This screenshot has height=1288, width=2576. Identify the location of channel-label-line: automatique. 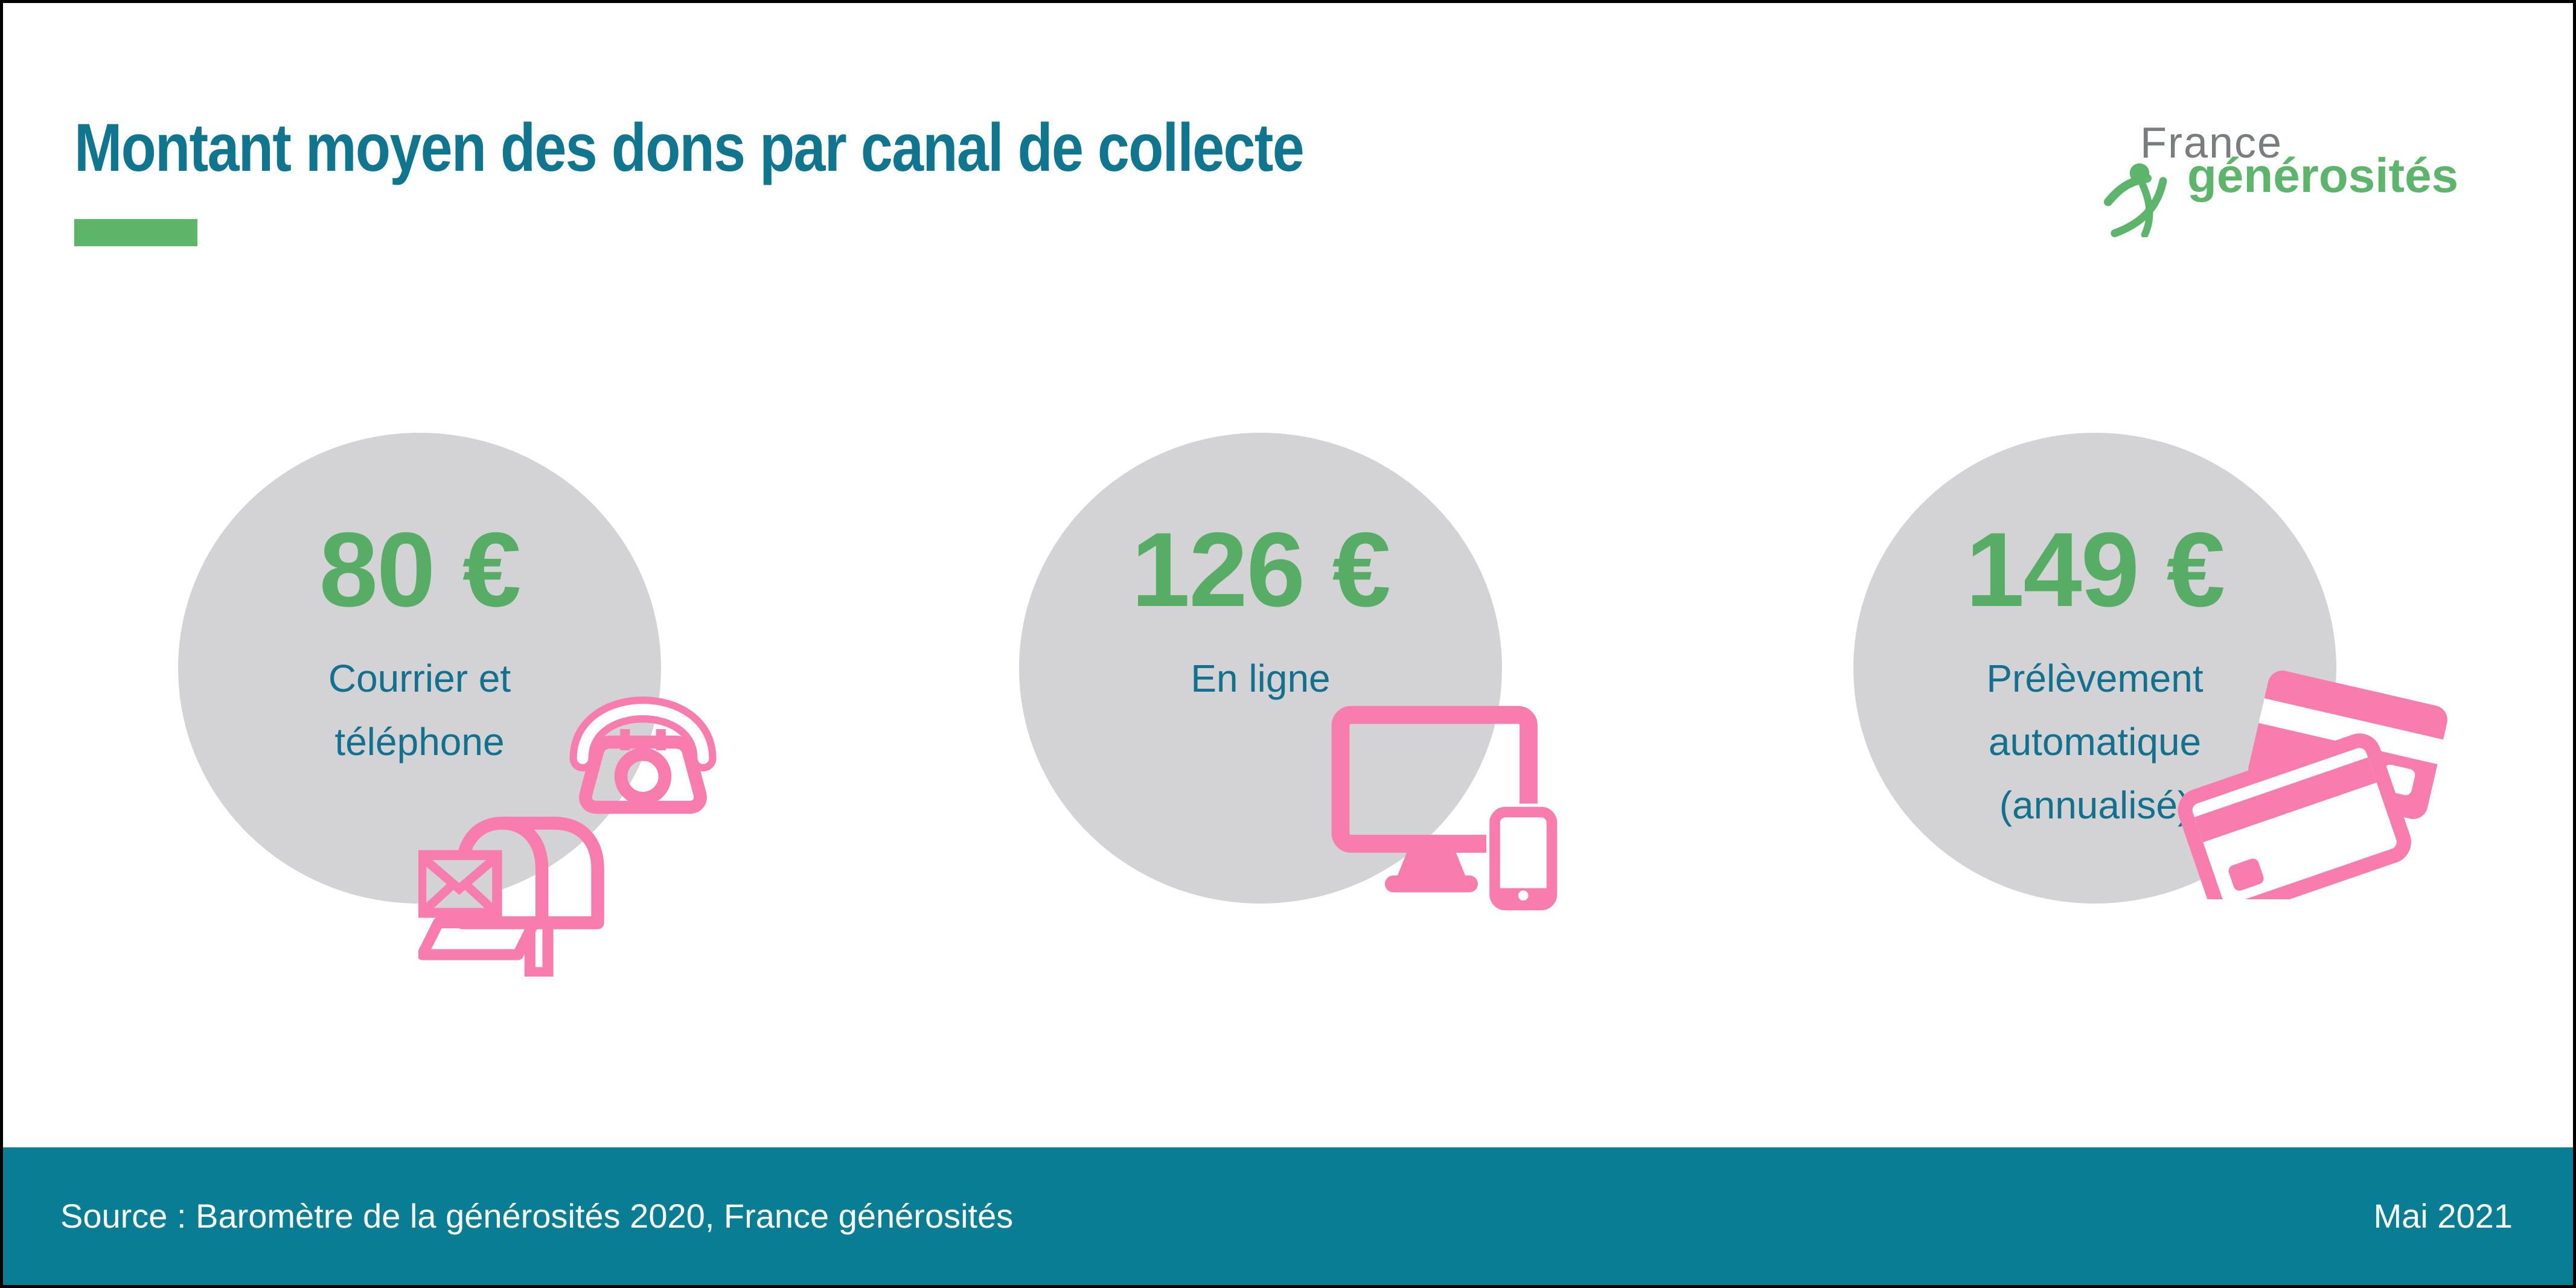
(2095, 742).